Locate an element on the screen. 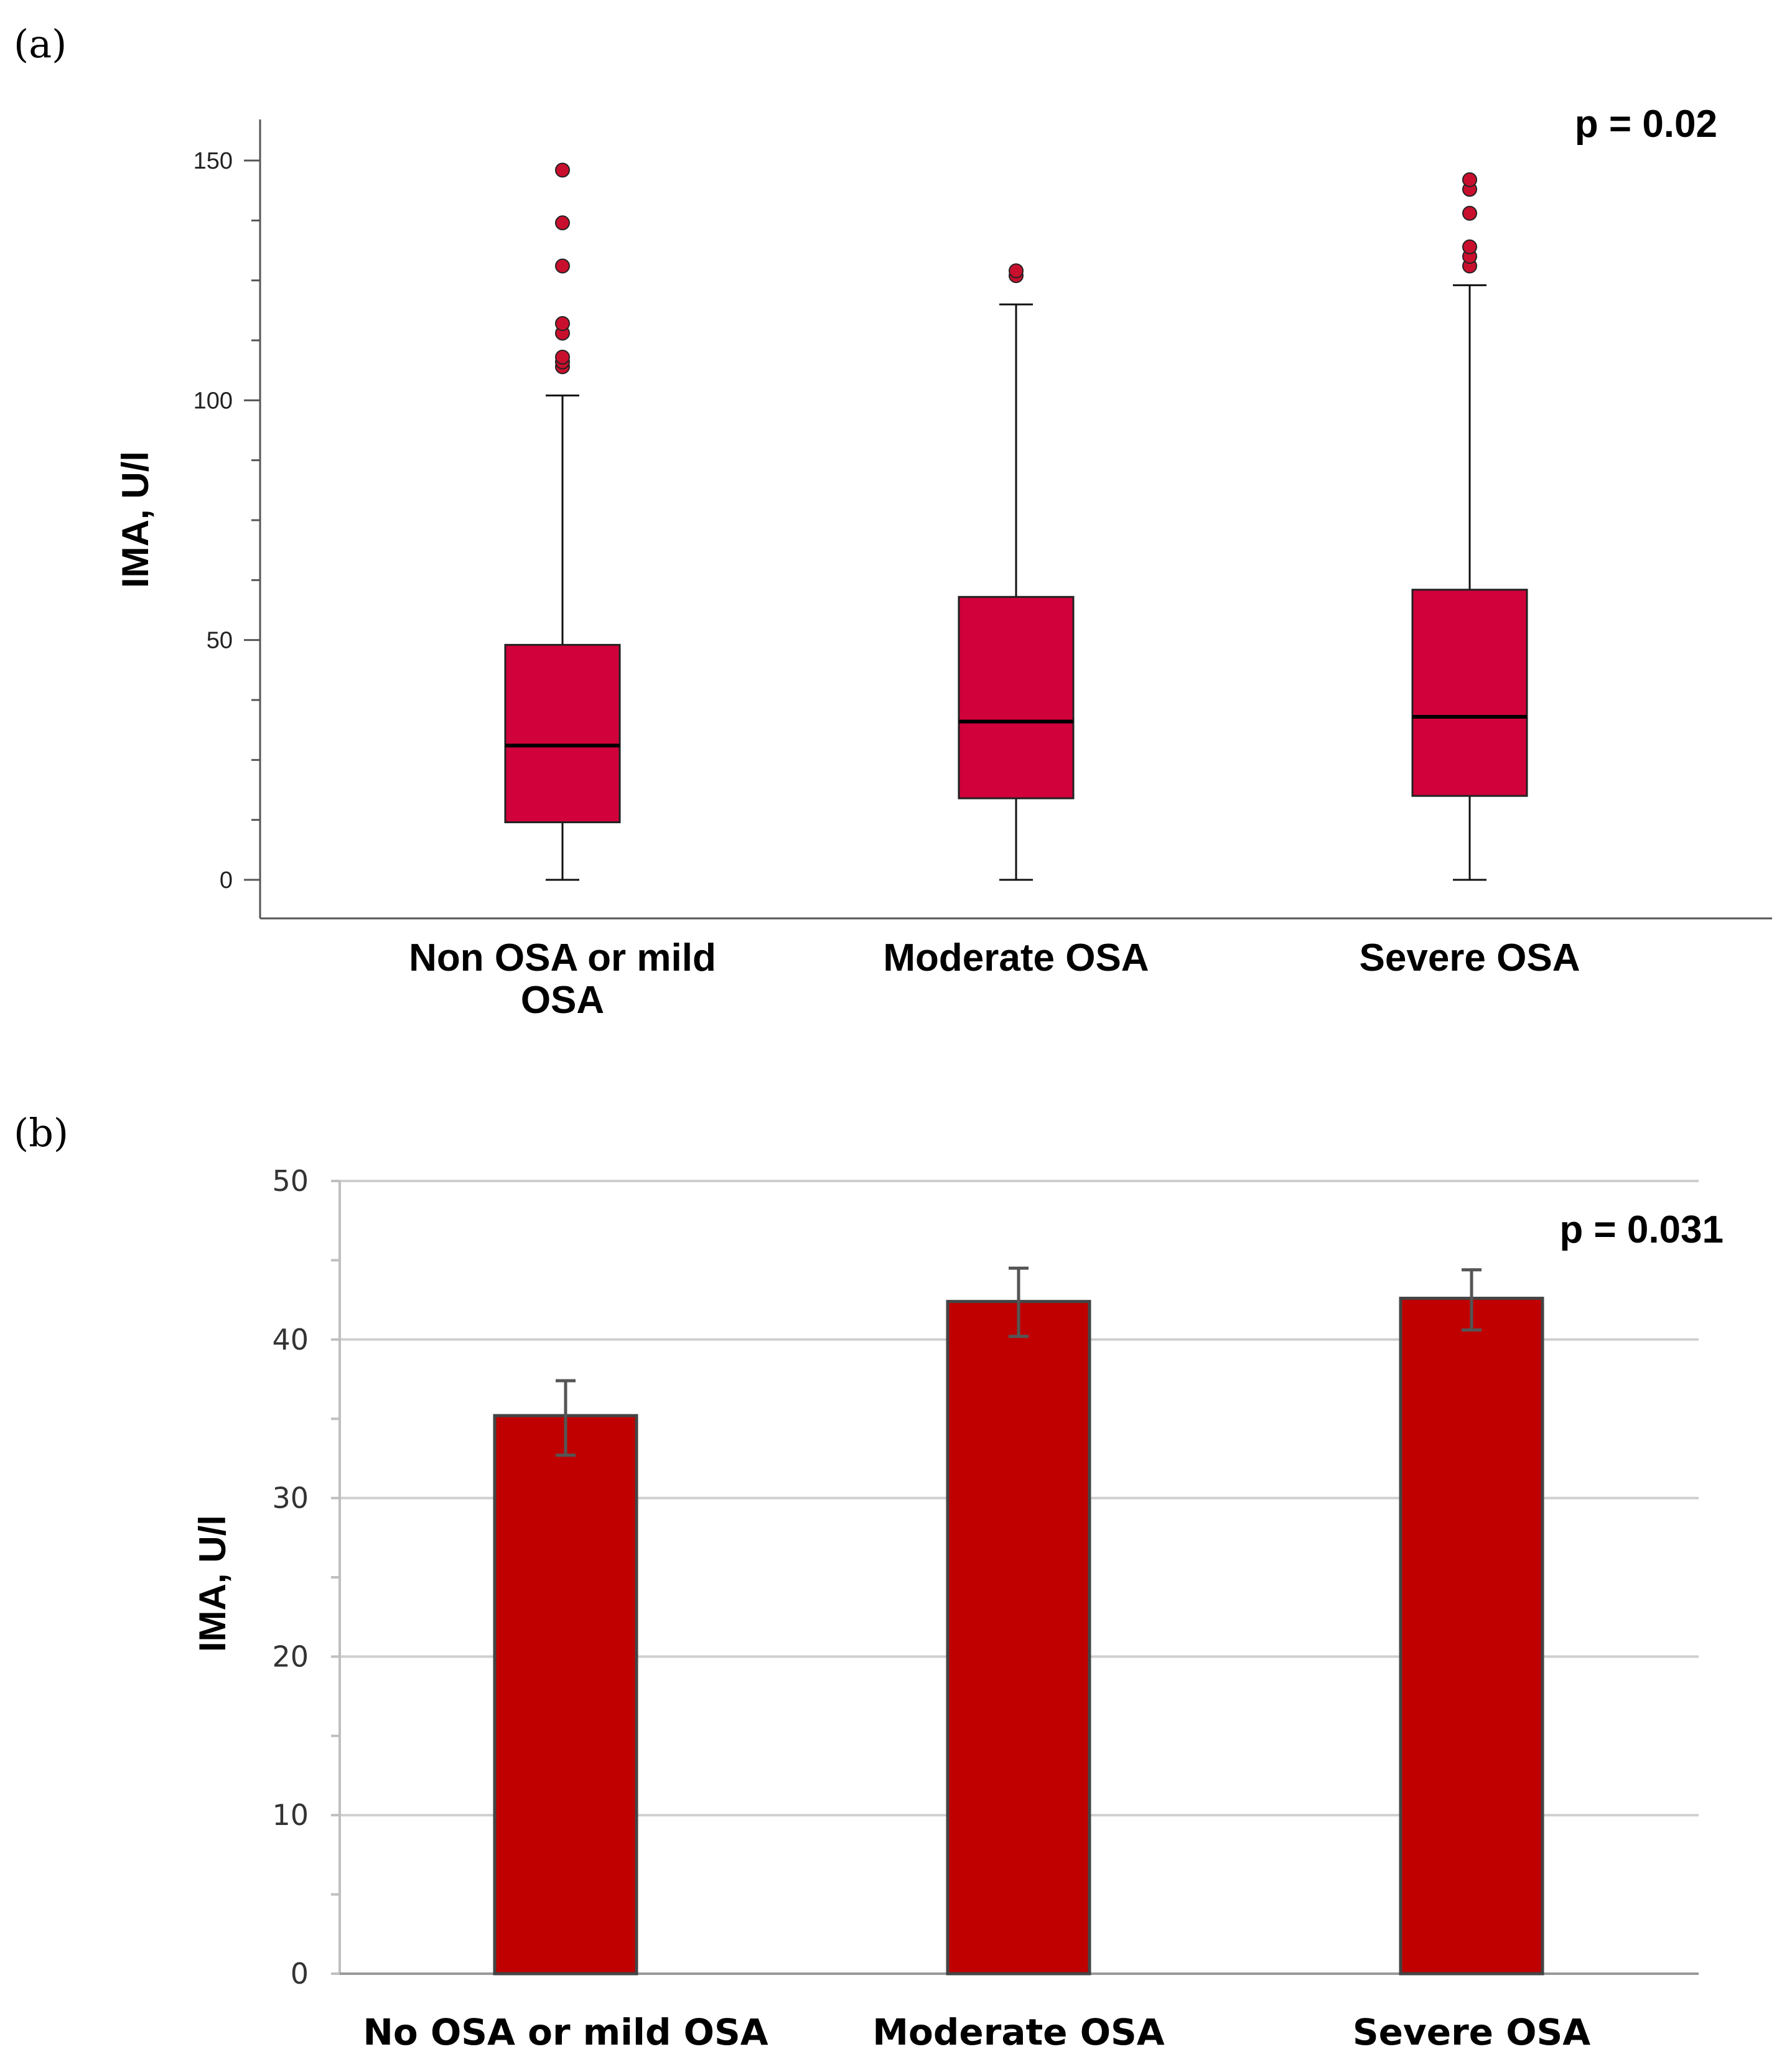 The width and height of the screenshot is (1792, 2072). y-tick-label: 30 is located at coordinates (290, 1498).